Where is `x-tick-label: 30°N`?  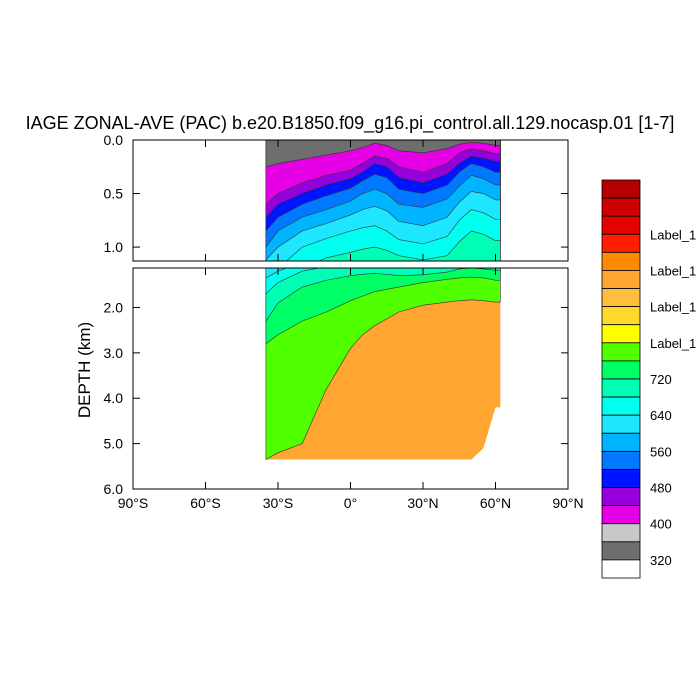 x-tick-label: 30°N is located at coordinates (422, 503).